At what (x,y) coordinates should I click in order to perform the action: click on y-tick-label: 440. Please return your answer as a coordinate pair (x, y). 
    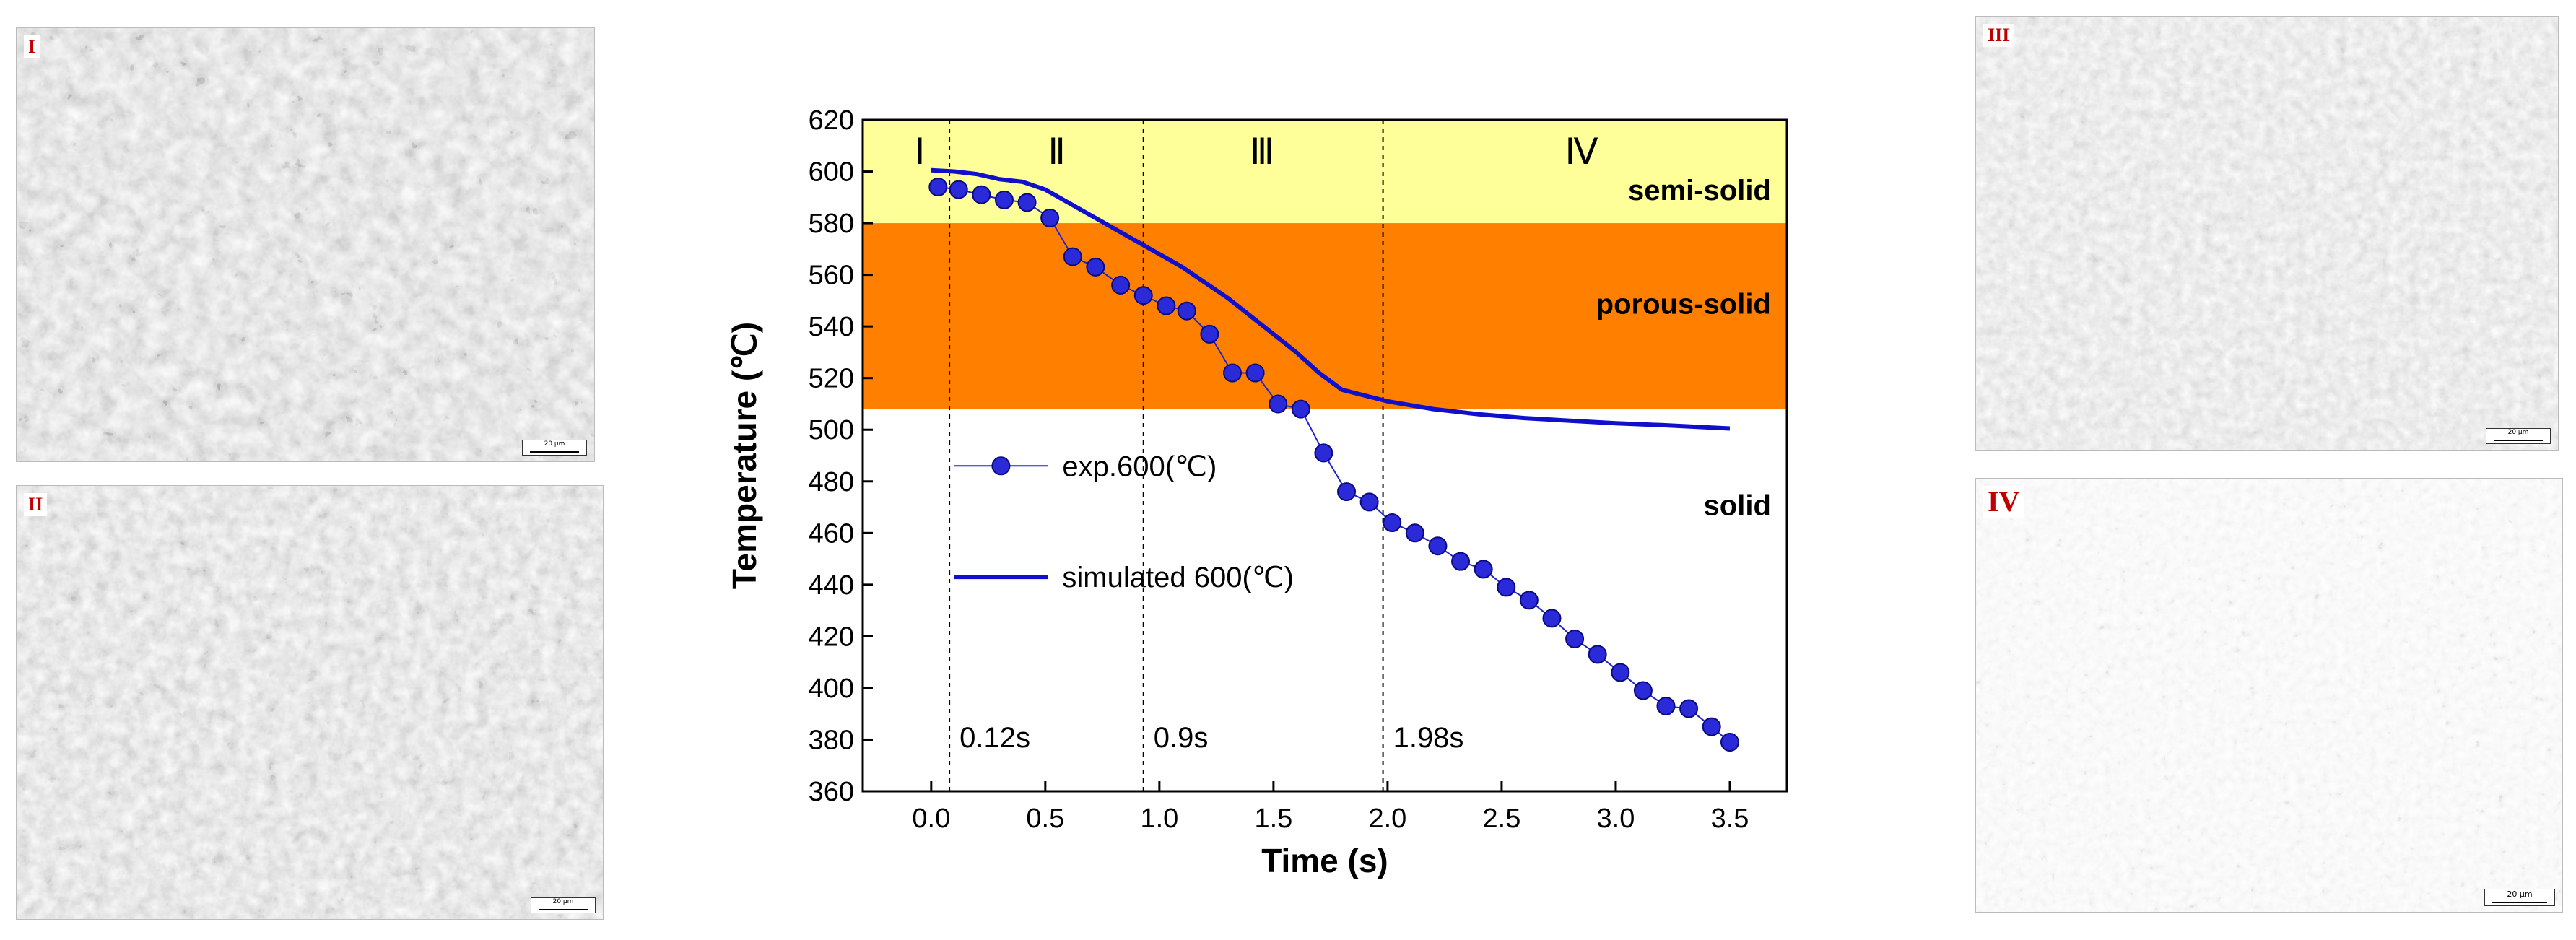
    Looking at the image, I should click on (831, 585).